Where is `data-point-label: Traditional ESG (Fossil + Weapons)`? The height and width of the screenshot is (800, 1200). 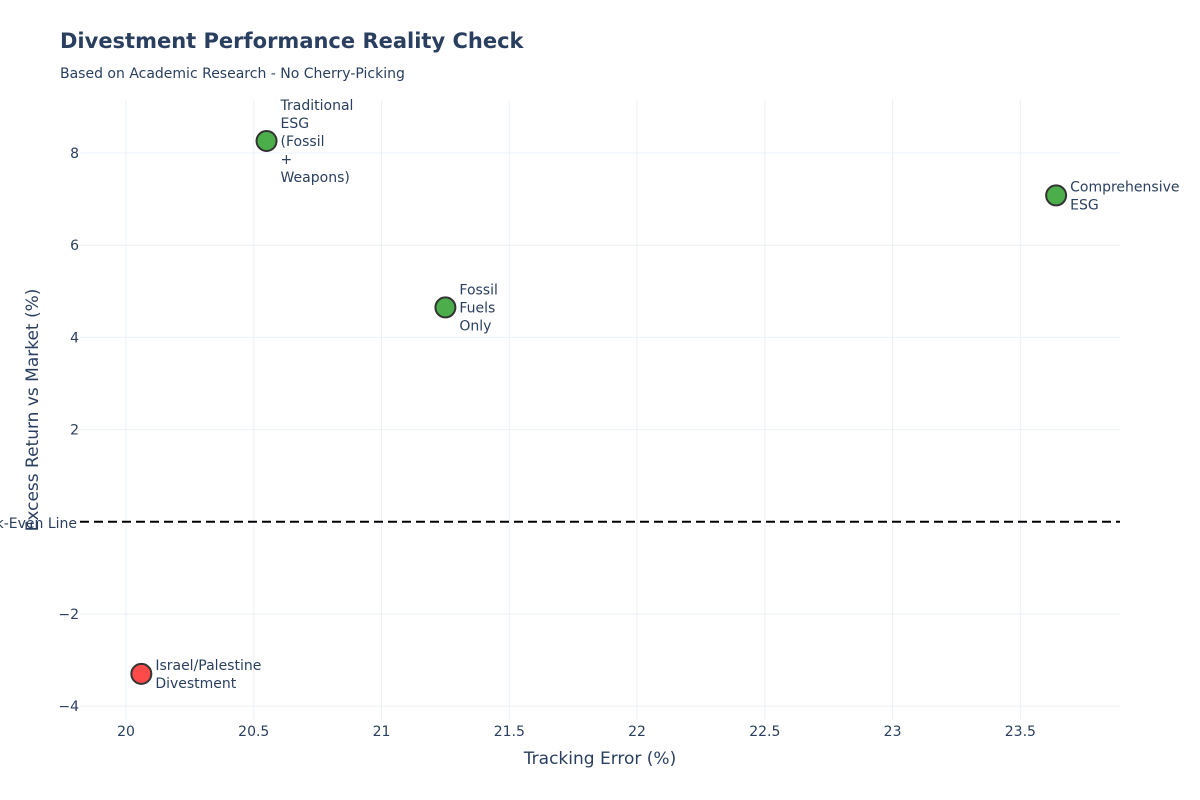
data-point-label: Traditional ESG (Fossil + Weapons) is located at coordinates (317, 142).